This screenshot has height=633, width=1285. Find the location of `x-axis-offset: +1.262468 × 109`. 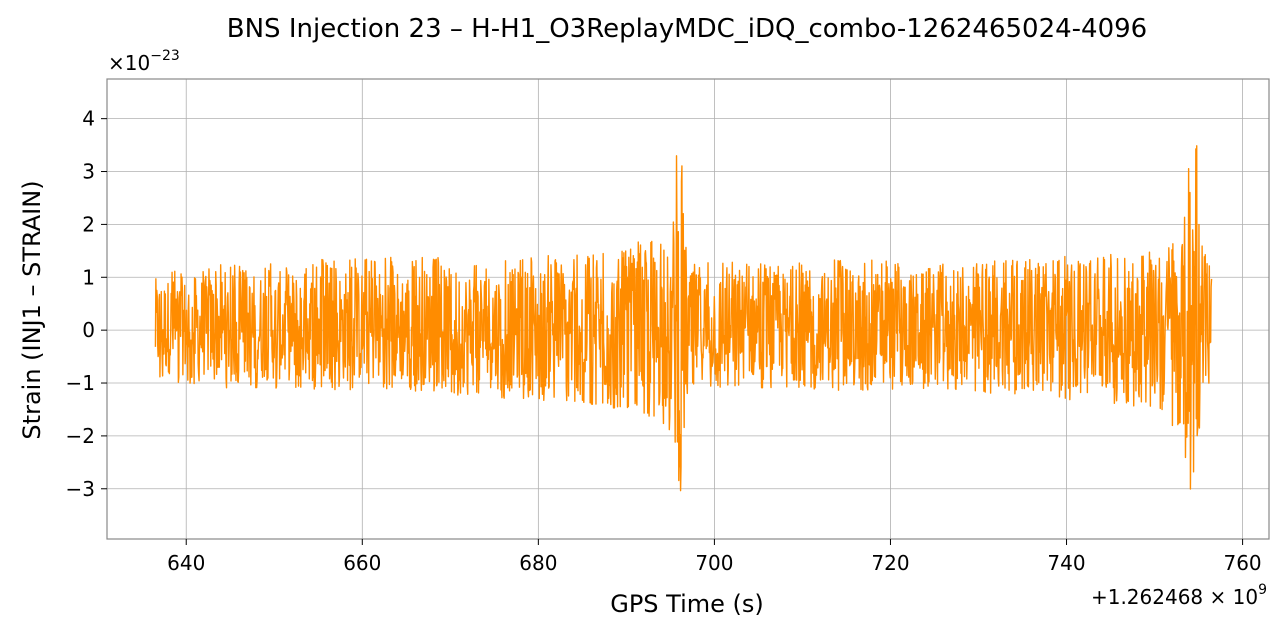

x-axis-offset: +1.262468 × 109 is located at coordinates (1179, 595).